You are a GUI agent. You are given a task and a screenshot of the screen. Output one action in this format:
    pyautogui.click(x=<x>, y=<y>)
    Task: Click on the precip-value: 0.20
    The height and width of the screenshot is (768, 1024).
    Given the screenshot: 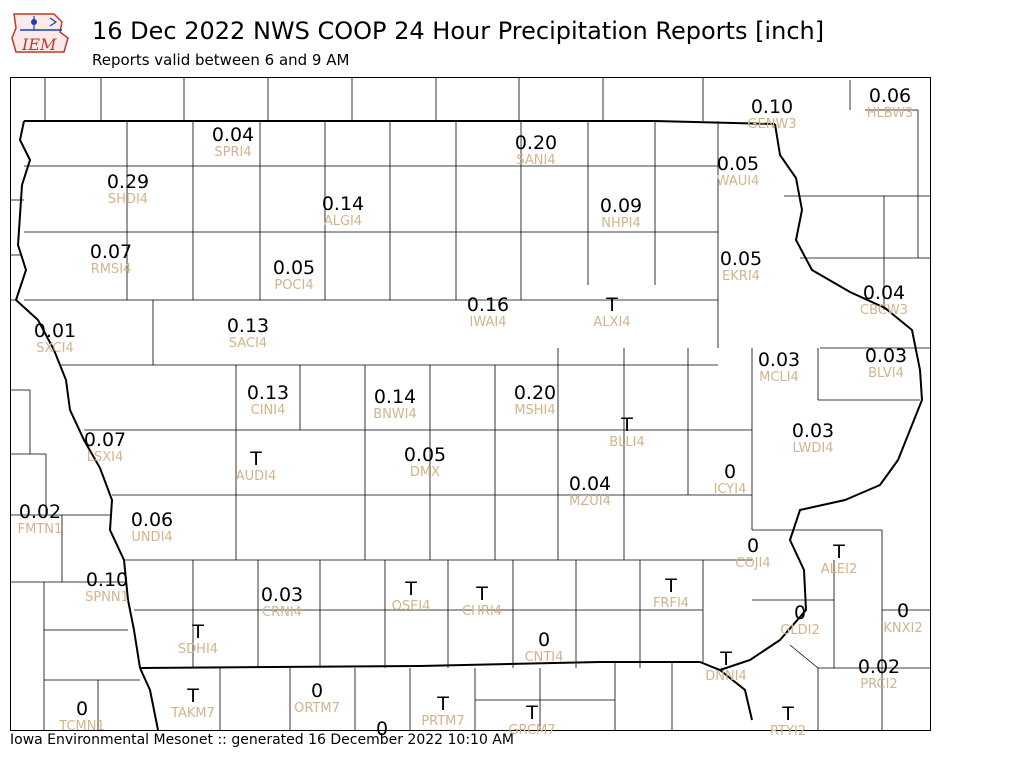 What is the action you would take?
    pyautogui.click(x=535, y=393)
    